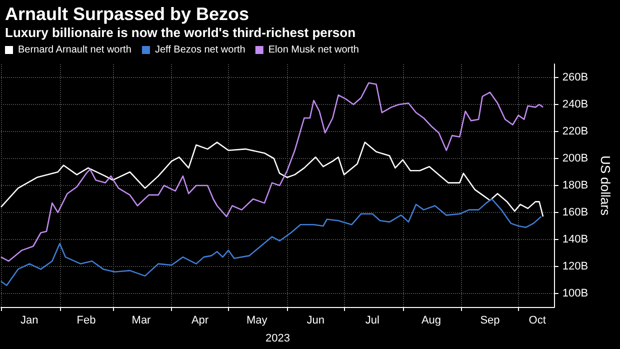  Describe the element at coordinates (575, 132) in the screenshot. I see `y-tick-label: 220B` at that location.